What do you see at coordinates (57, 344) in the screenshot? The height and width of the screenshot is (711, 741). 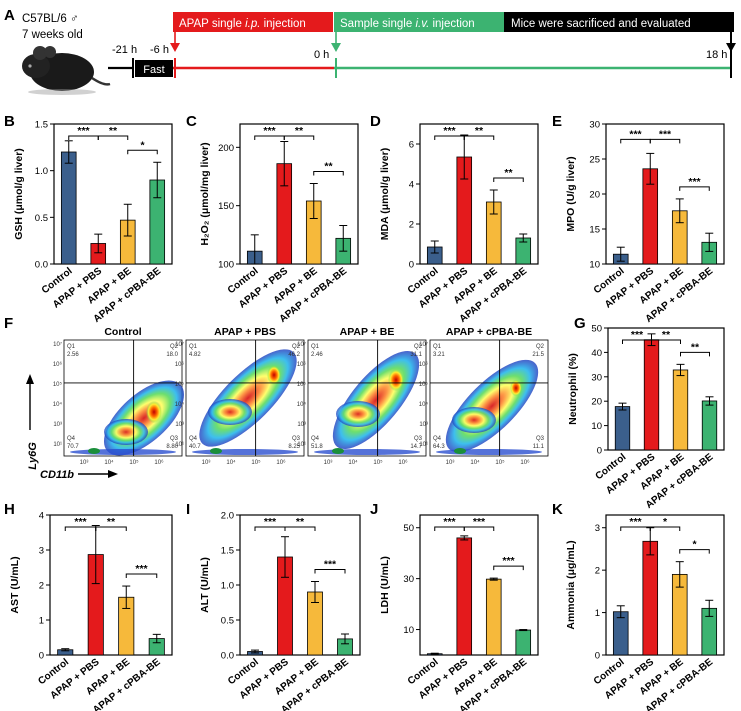 I see `flow-y-tick: 10⁷` at bounding box center [57, 344].